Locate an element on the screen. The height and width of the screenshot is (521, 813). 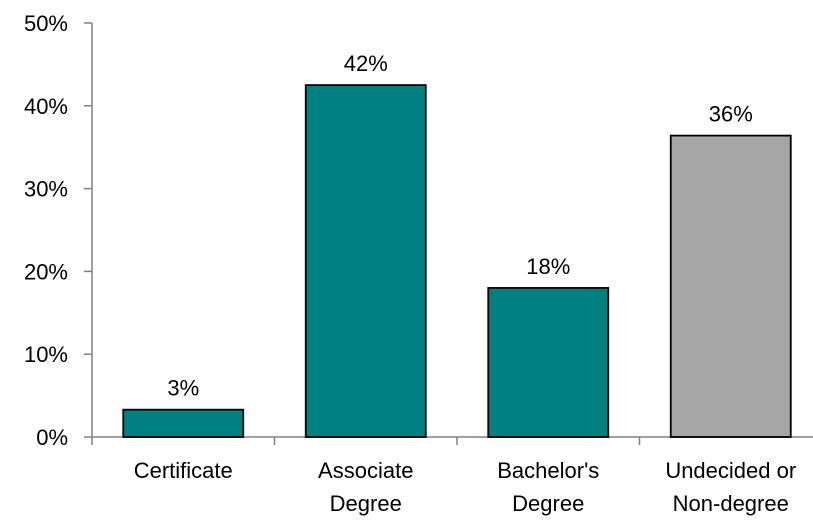
y-tick-label-3: 30% is located at coordinates (46, 189).